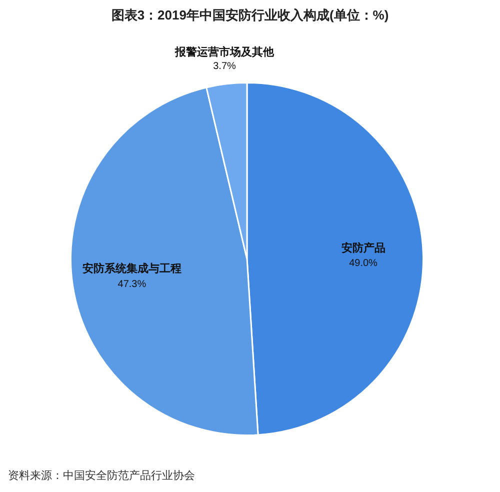  I want to click on slice-label: 安防系统集成与工程, so click(132, 269).